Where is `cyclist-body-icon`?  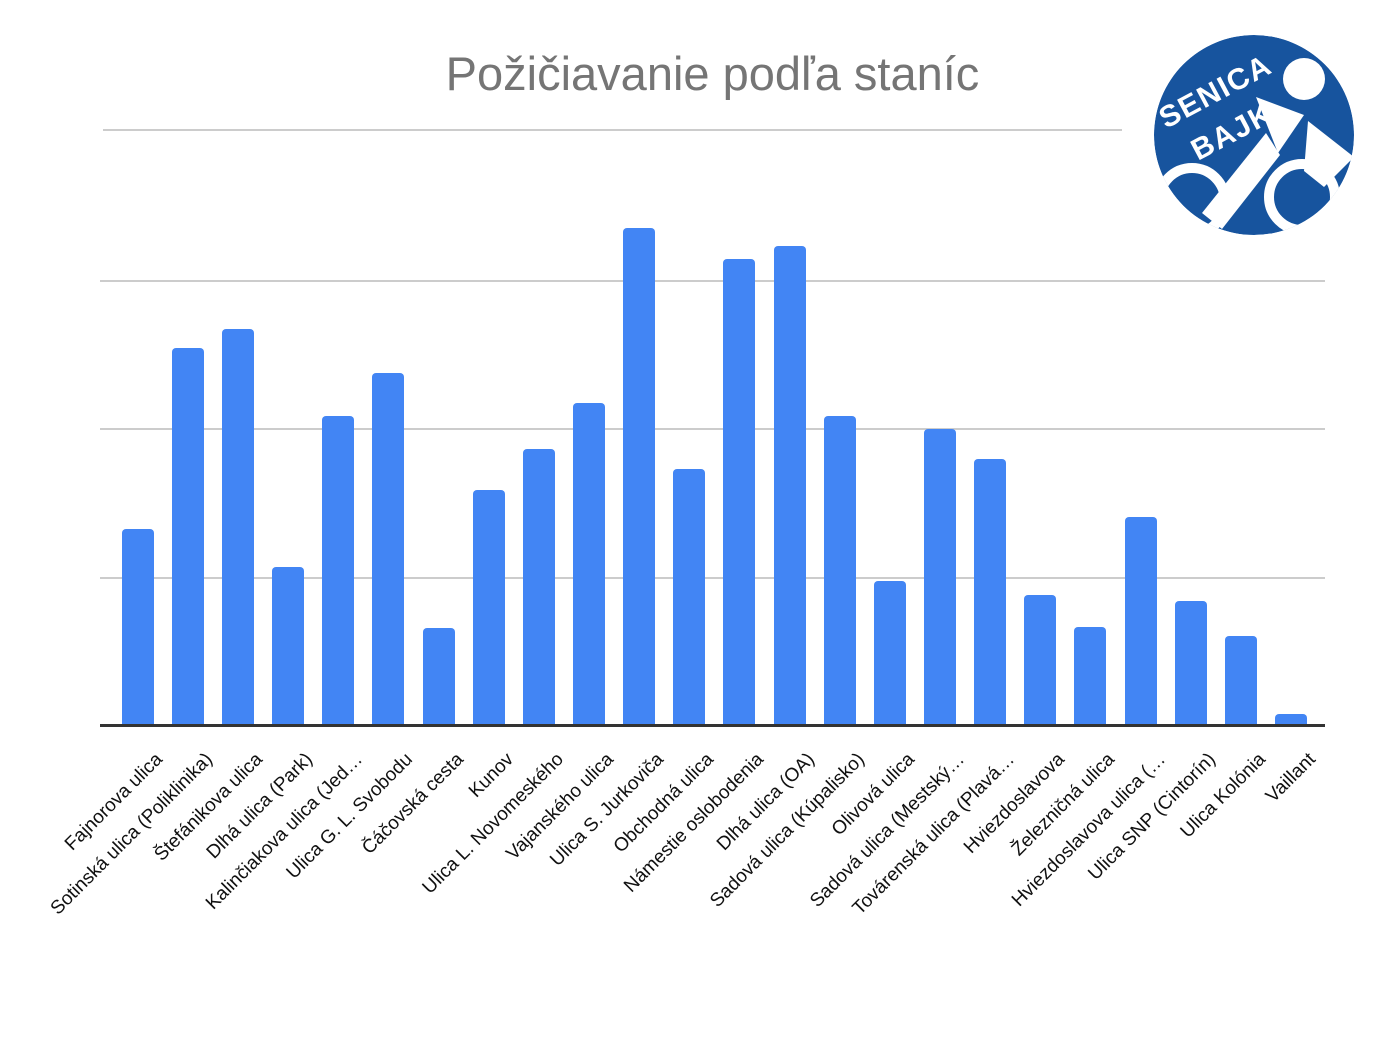 cyclist-body-icon is located at coordinates (1280, 125).